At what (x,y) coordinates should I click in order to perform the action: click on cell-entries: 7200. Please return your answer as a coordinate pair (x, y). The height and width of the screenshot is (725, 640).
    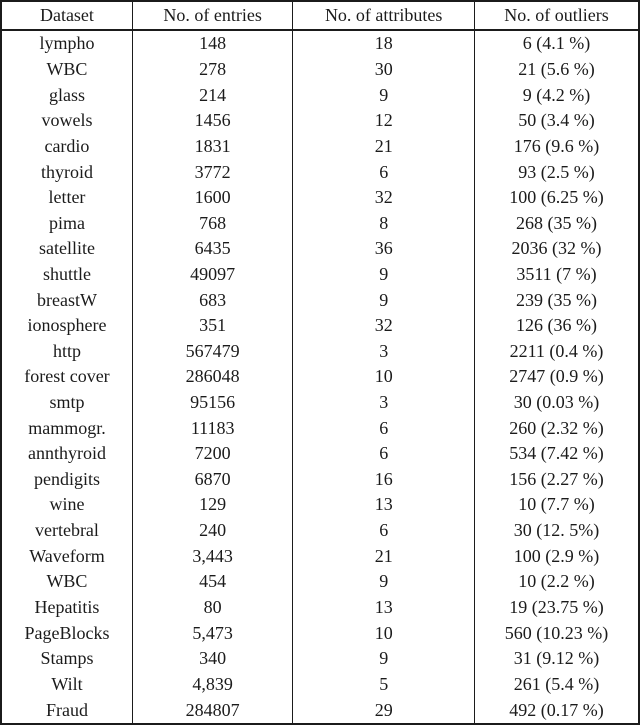
    Looking at the image, I should click on (212, 453).